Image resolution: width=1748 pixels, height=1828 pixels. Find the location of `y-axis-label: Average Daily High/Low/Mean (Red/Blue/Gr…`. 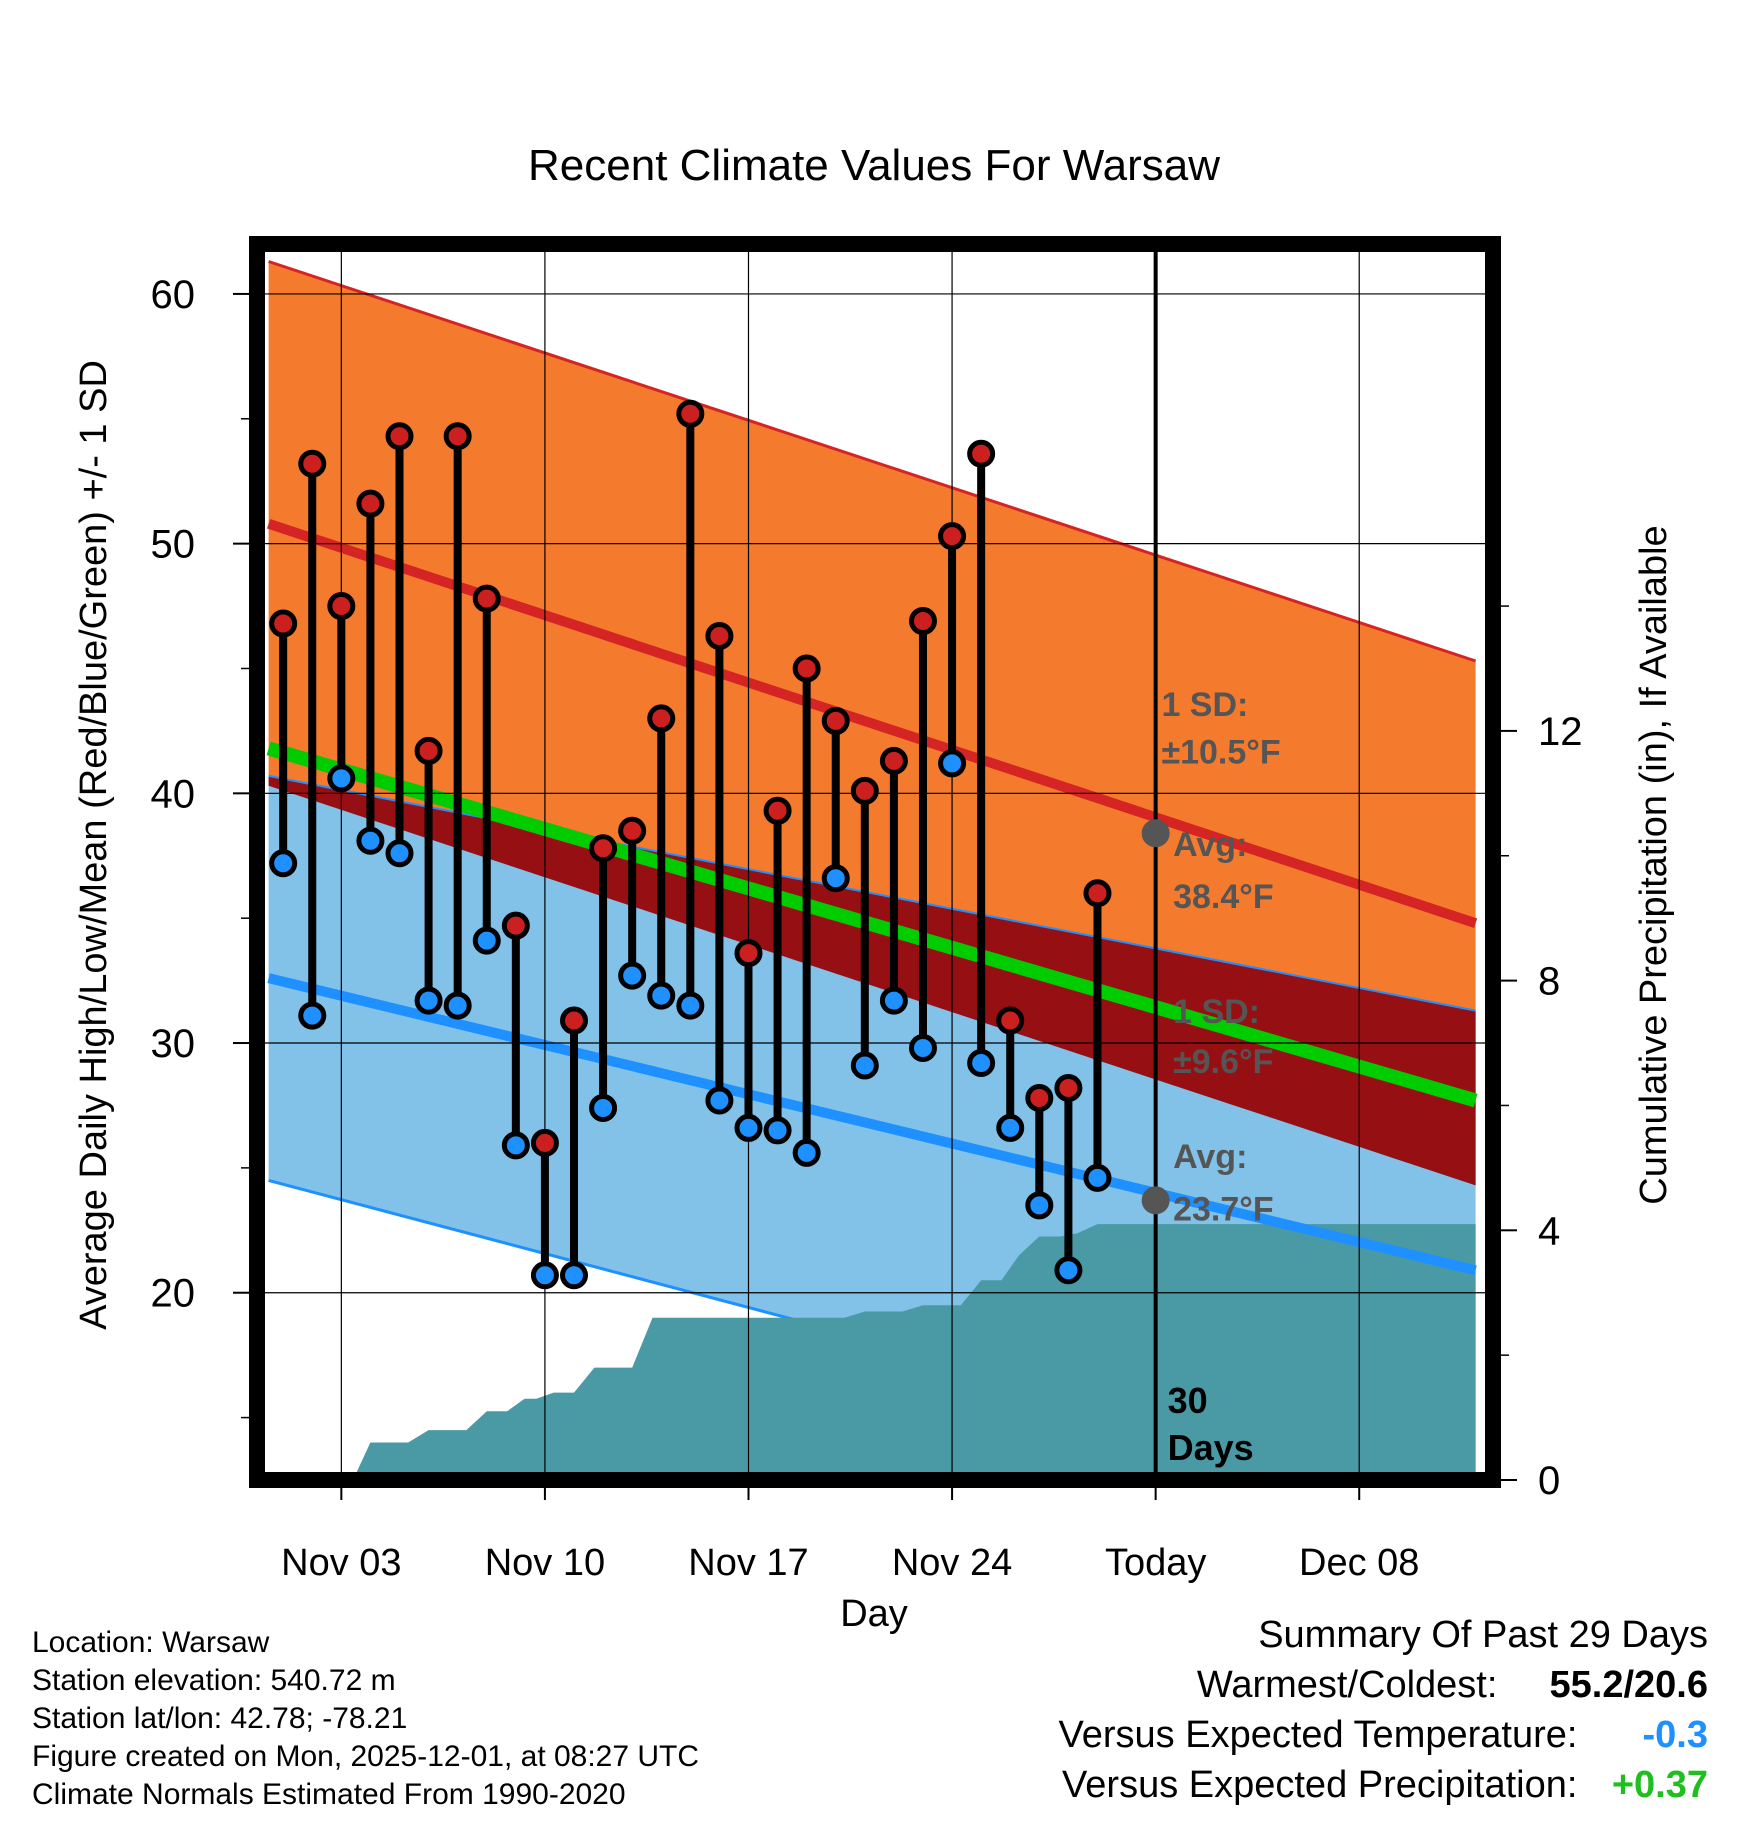

y-axis-label: Average Daily High/Low/Mean (Red/Blue/Gr… is located at coordinates (94, 845).